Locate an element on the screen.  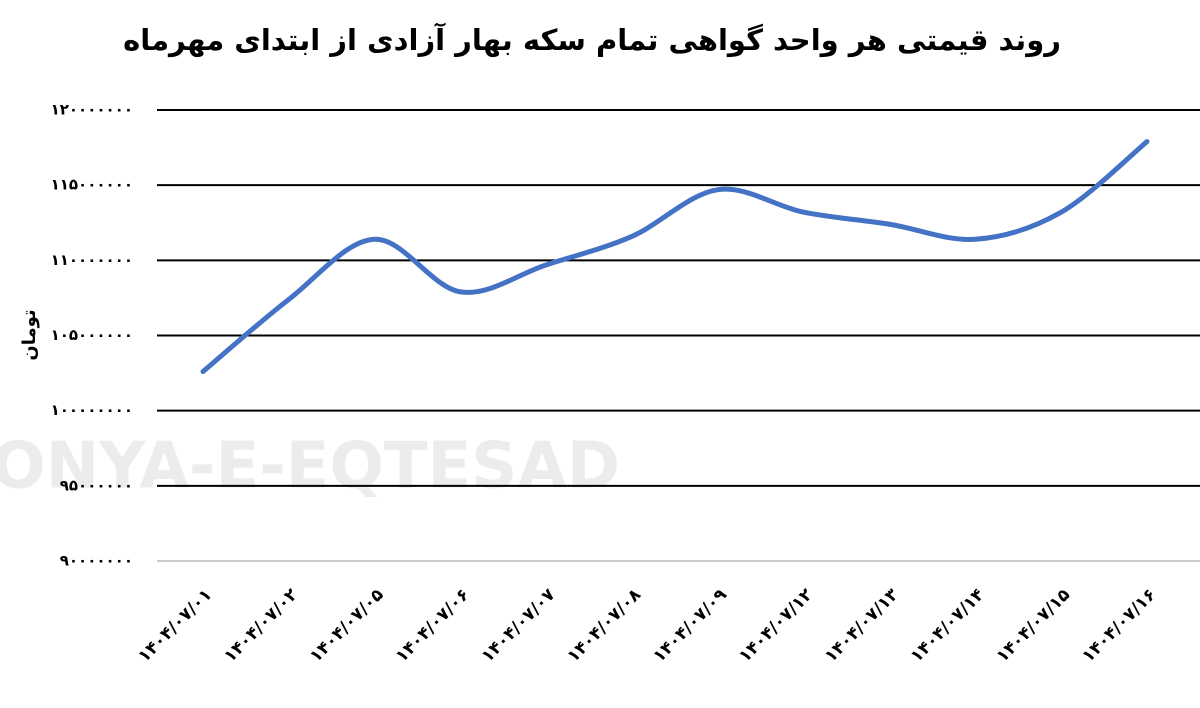
y-tick-label: ۹۵۰۰۰۰۰۰ is located at coordinates (96, 485).